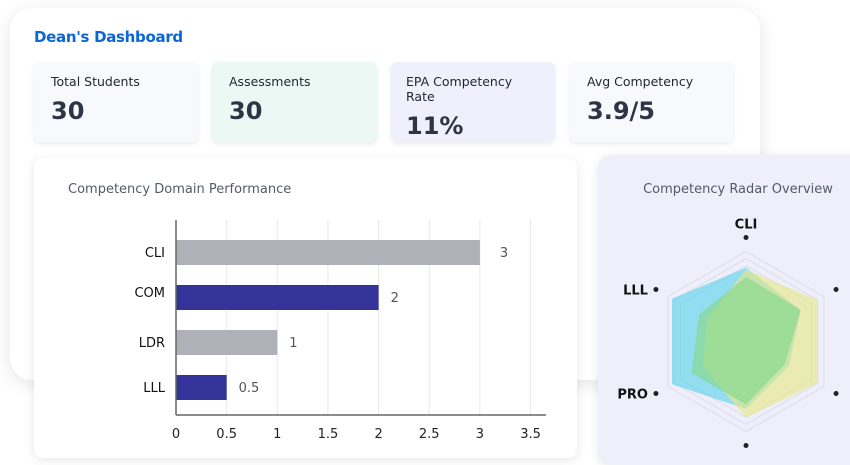 This screenshot has width=850, height=465. What do you see at coordinates (328, 252) in the screenshot?
I see `bar-cli` at bounding box center [328, 252].